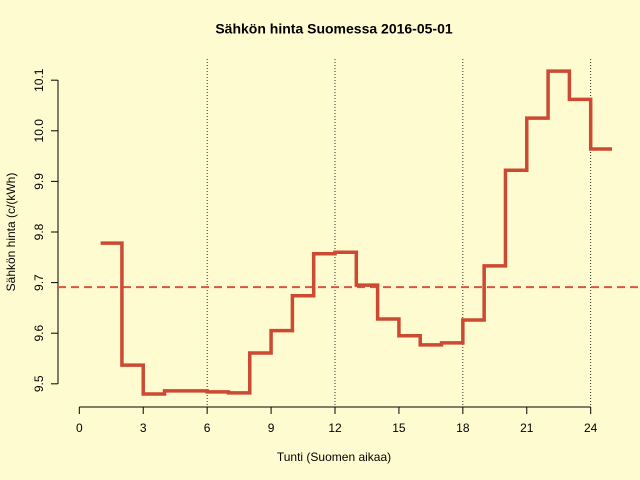 The image size is (640, 480). Describe the element at coordinates (335, 428) in the screenshot. I see `x-tick-label: 12` at that location.